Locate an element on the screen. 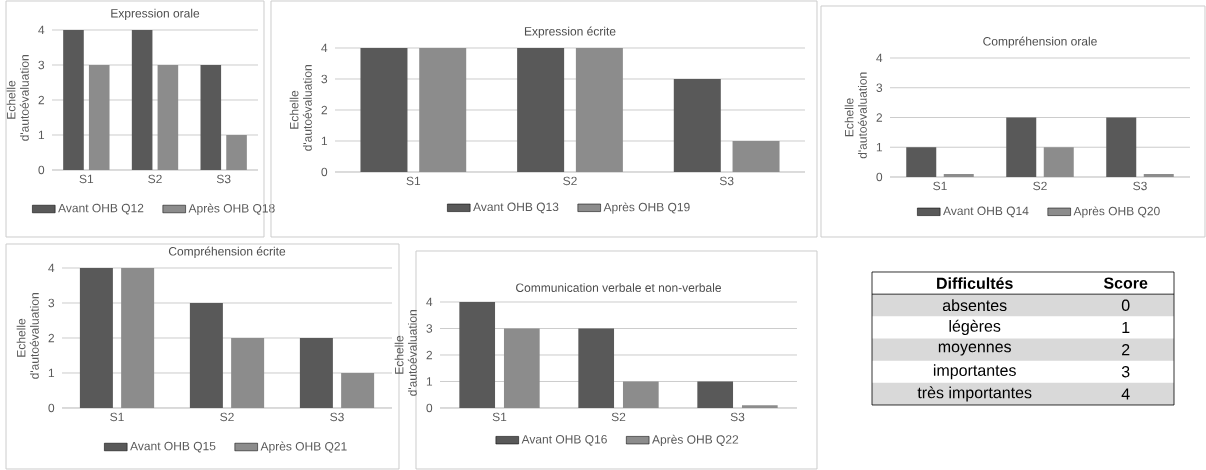 The width and height of the screenshot is (1206, 470). data-label: 3 is located at coordinates (1125, 372).